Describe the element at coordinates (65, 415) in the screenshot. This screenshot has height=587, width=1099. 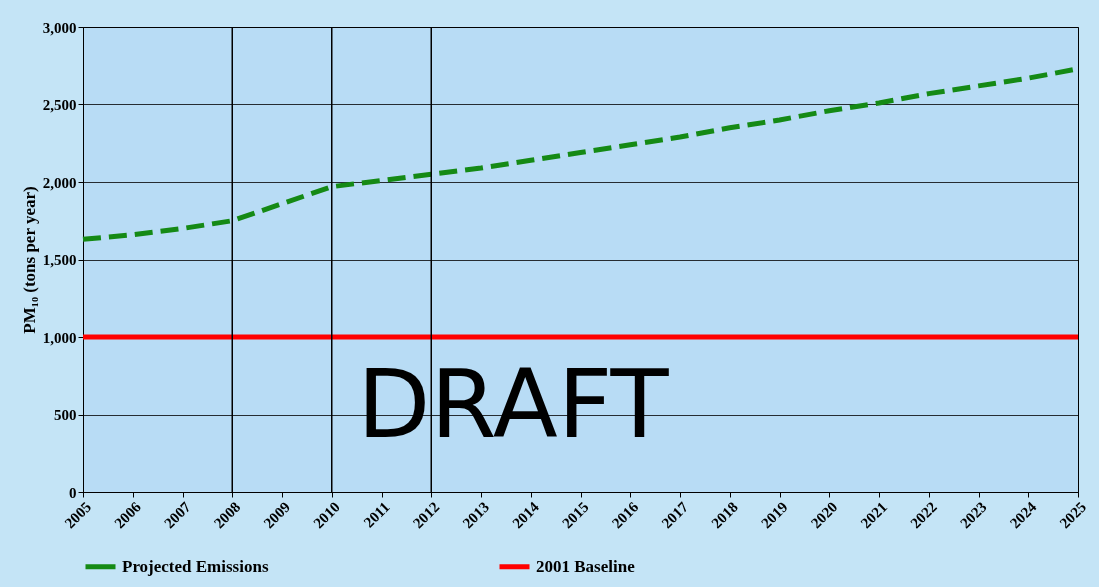
I see `y-tick-label: 500` at that location.